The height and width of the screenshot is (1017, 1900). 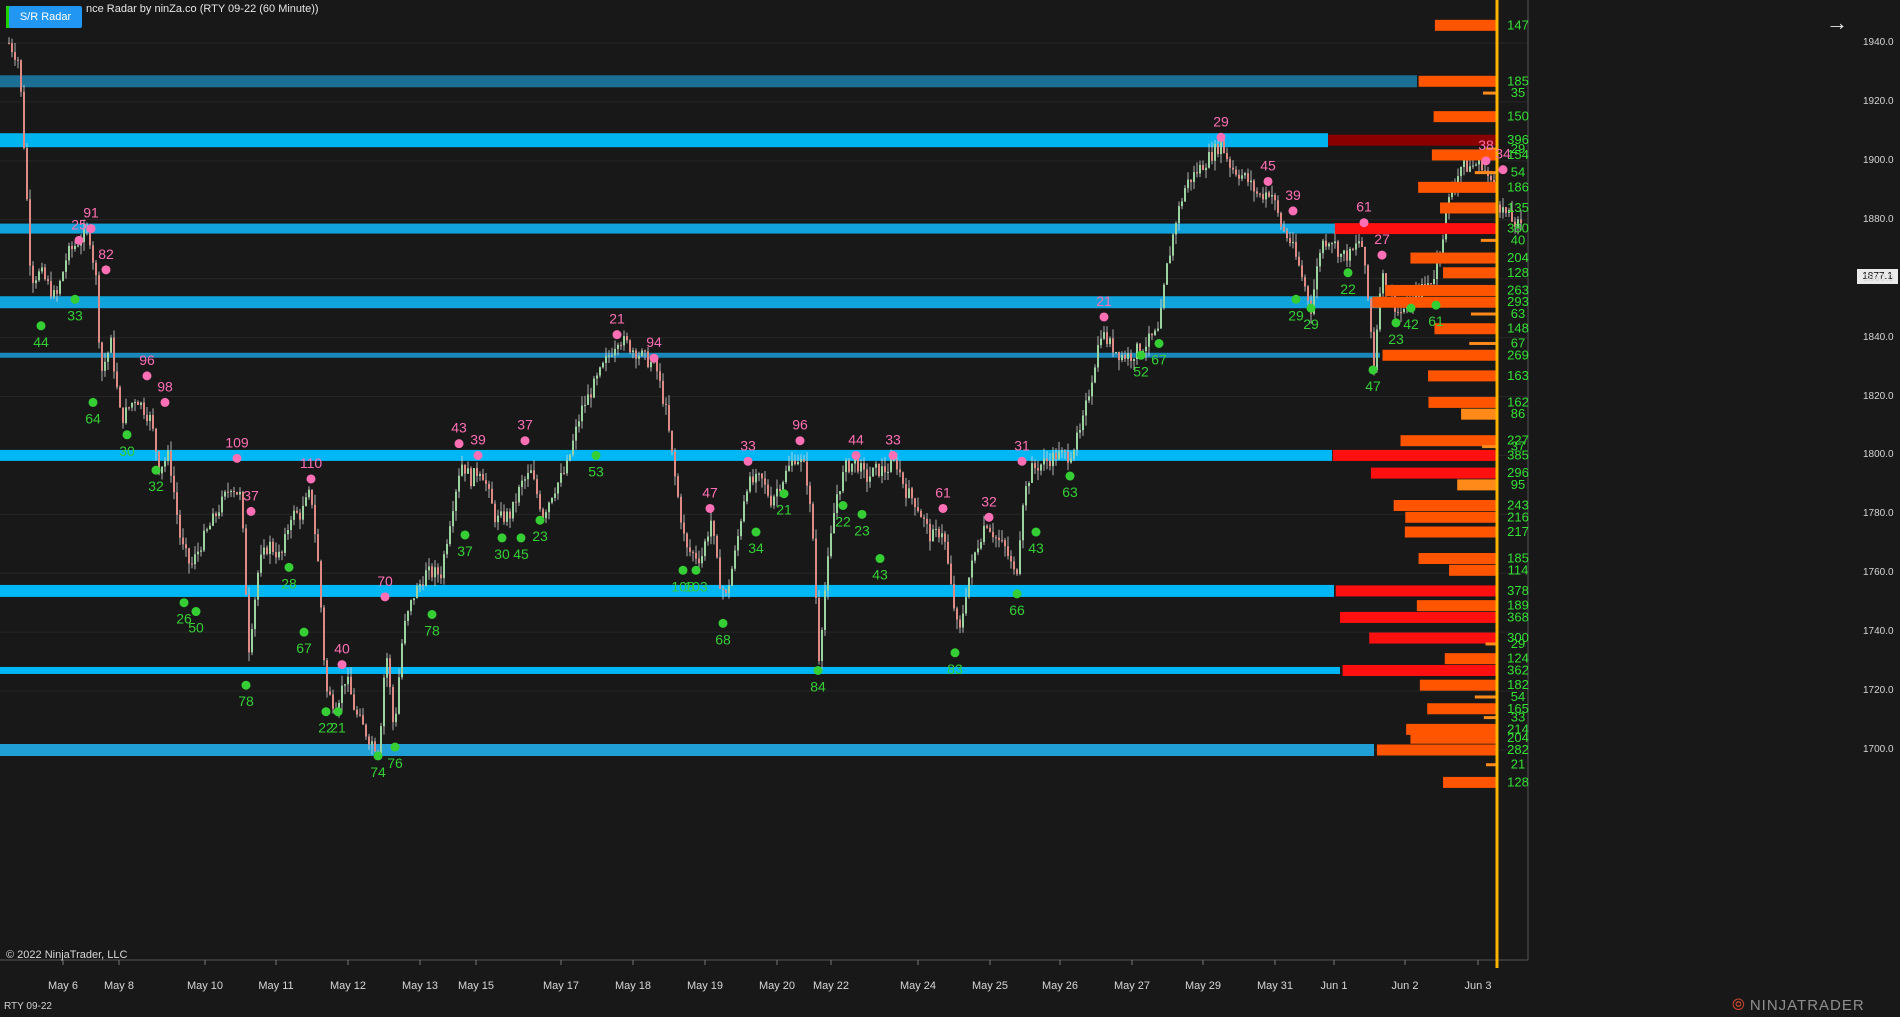 I want to click on y-axis-tick-label: 1820.0, so click(x=1878, y=396).